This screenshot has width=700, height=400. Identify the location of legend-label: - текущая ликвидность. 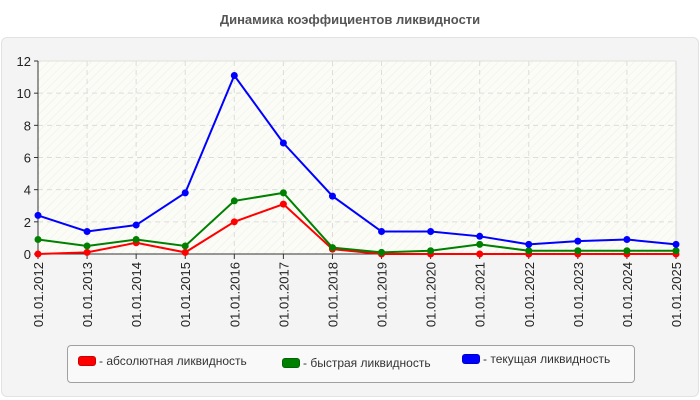
(547, 359).